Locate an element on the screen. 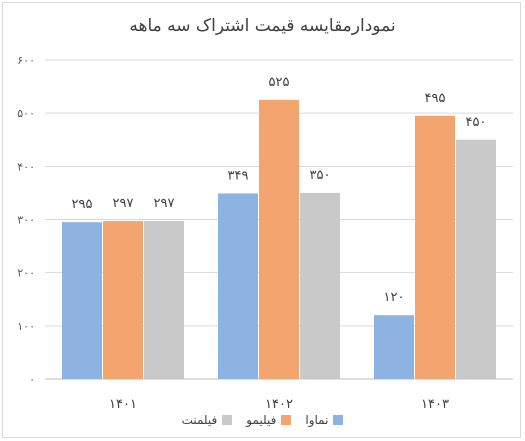 The height and width of the screenshot is (441, 525). legend-item: نماوا is located at coordinates (324, 420).